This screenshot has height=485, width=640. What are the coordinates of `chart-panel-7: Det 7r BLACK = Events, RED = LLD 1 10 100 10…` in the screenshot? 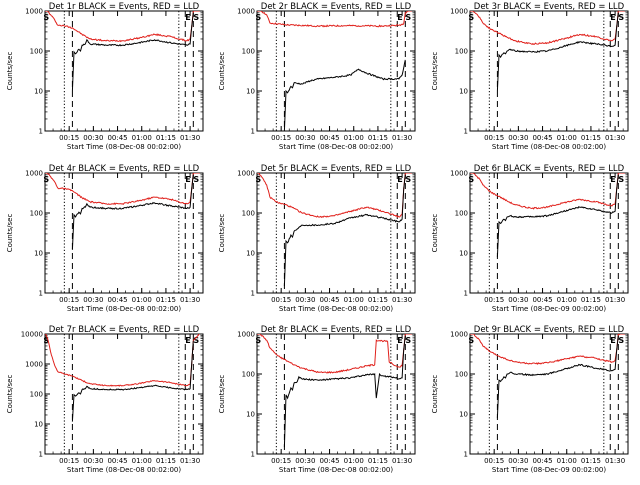 It's located at (105, 399).